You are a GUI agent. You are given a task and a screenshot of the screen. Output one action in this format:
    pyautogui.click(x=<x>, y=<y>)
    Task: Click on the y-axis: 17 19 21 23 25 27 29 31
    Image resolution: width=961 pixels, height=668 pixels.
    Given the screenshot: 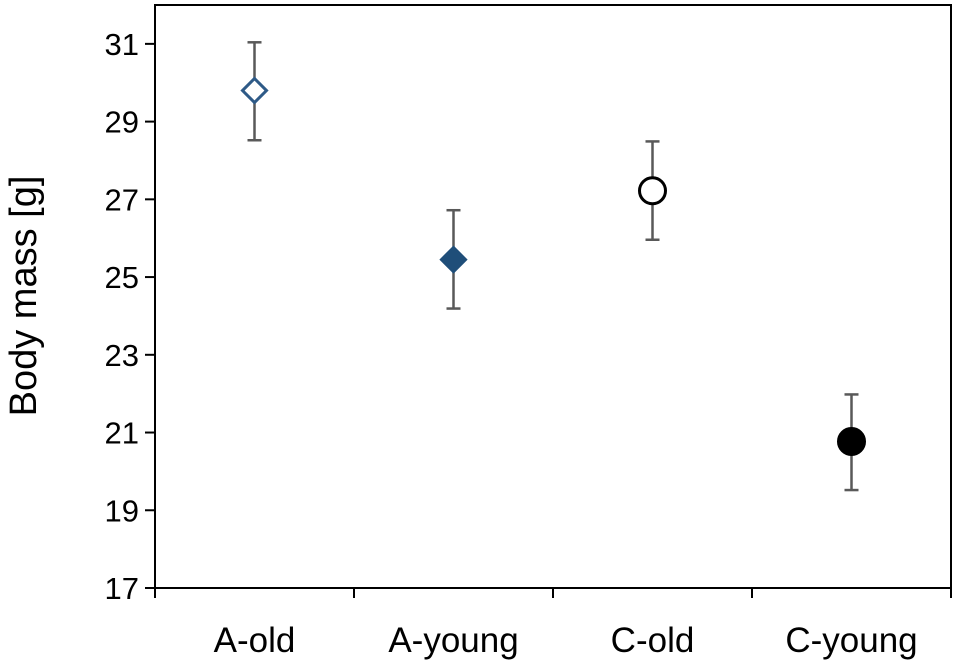 What is the action you would take?
    pyautogui.click(x=130, y=316)
    